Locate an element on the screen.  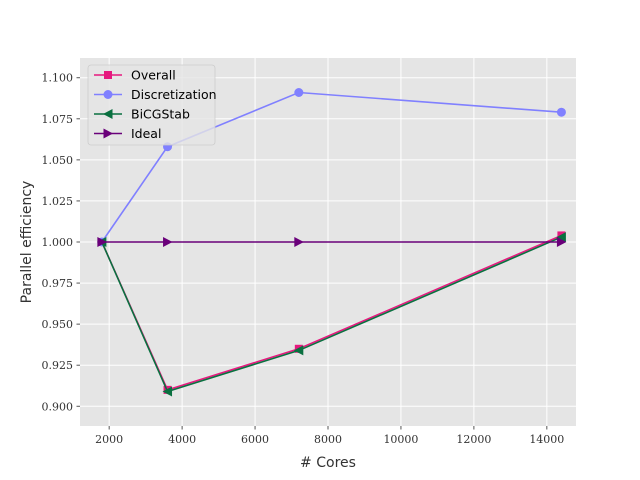
x-tick-label: 14000 is located at coordinates (546, 439).